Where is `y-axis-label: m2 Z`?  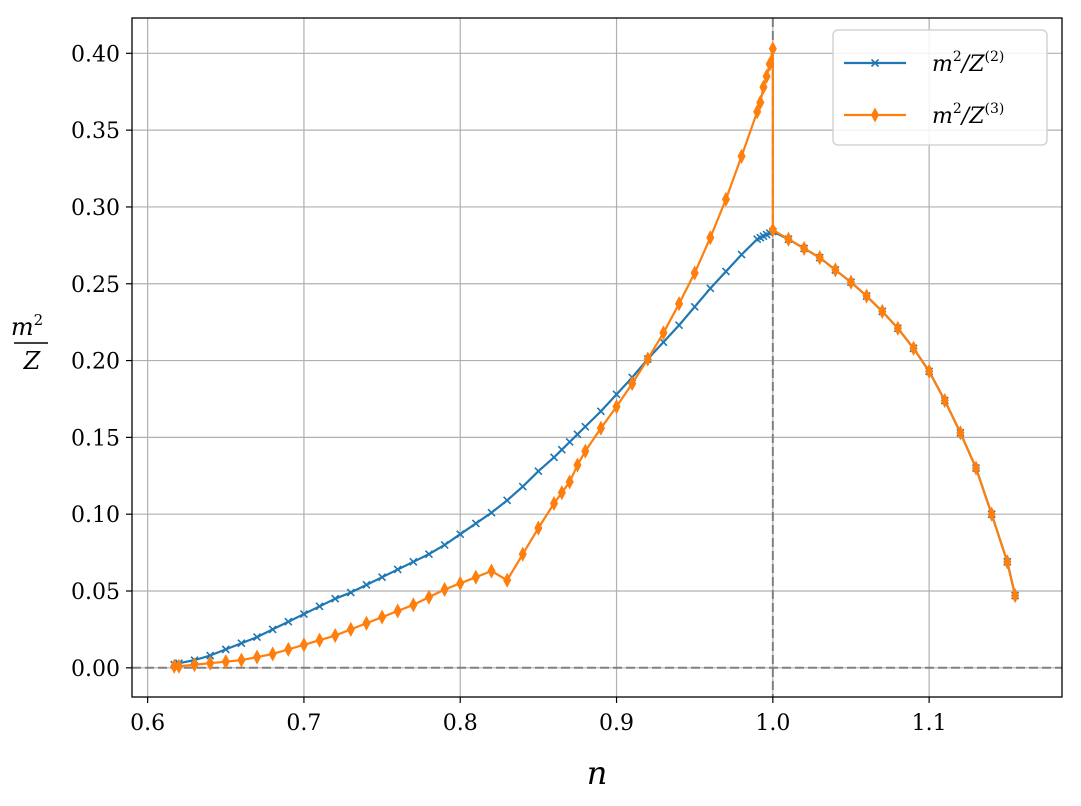 y-axis-label: m2 Z is located at coordinates (29, 343).